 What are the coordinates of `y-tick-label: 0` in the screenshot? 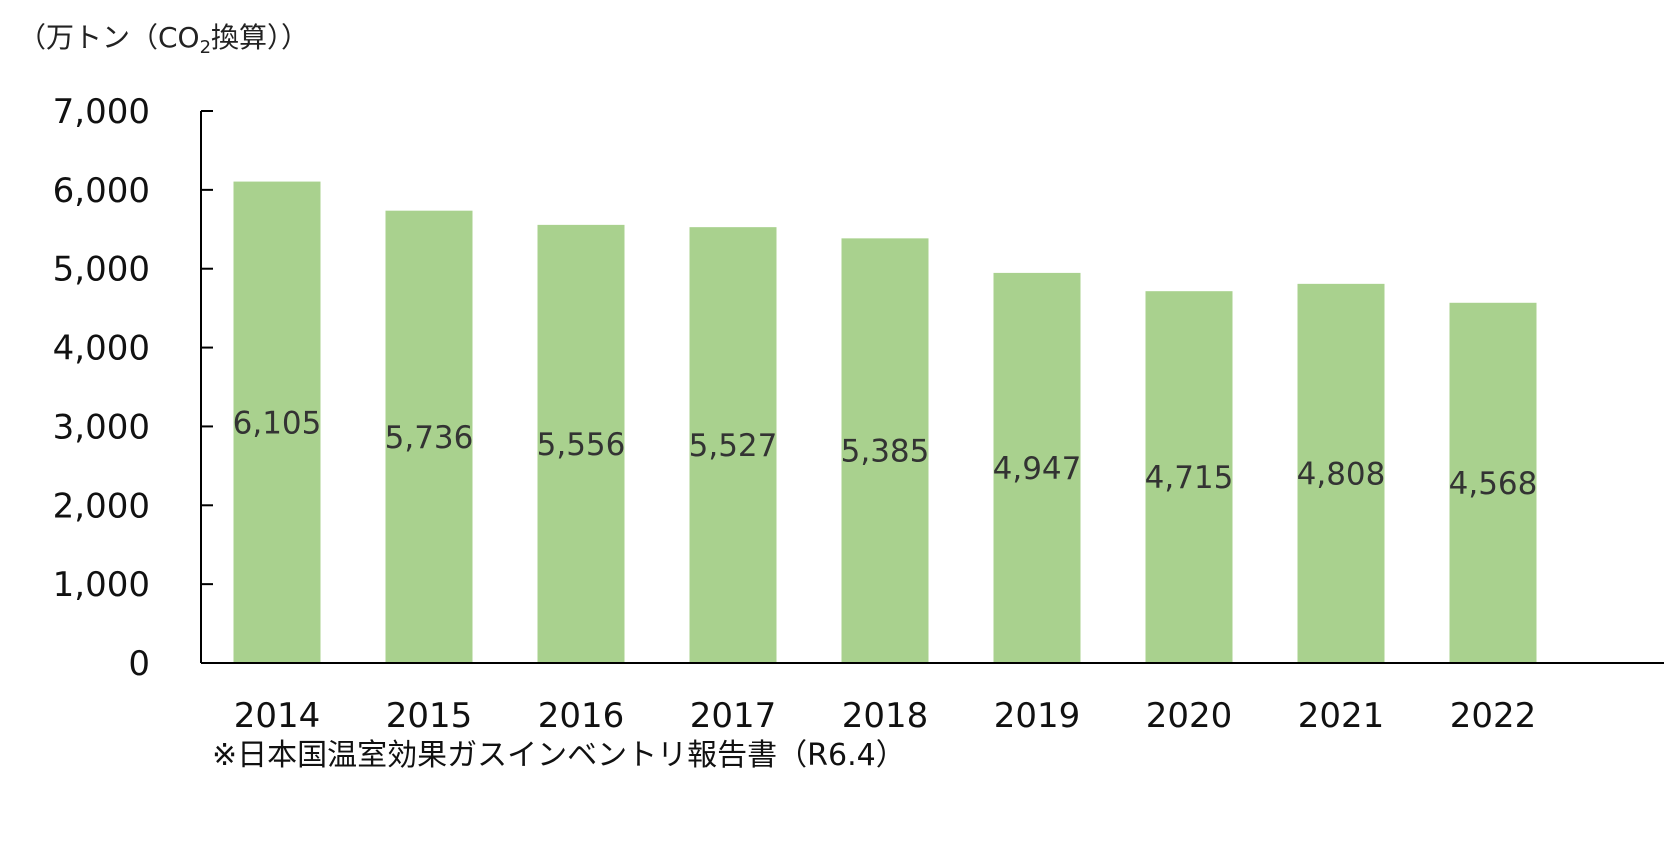 It's located at (139, 664).